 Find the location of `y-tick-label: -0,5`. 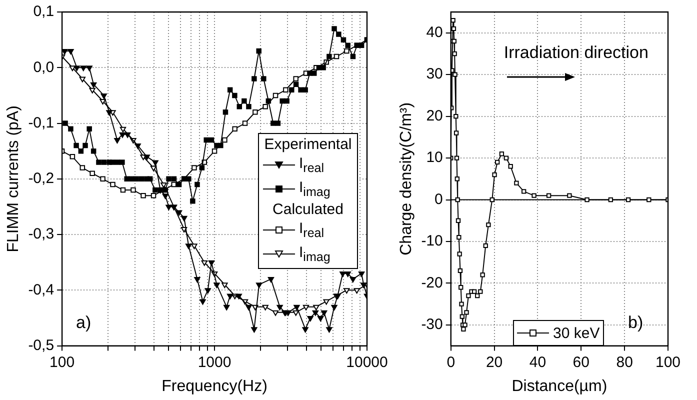

y-tick-label: -0,5 is located at coordinates (41, 345).